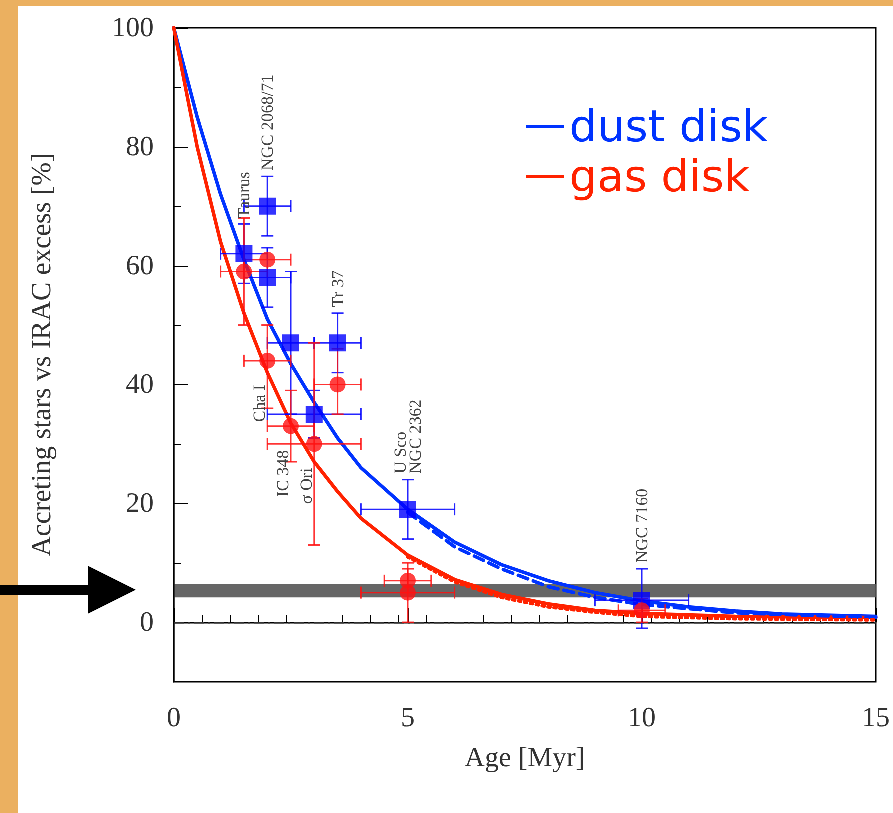 The height and width of the screenshot is (813, 893). I want to click on x-tick-label: 5, so click(408, 718).